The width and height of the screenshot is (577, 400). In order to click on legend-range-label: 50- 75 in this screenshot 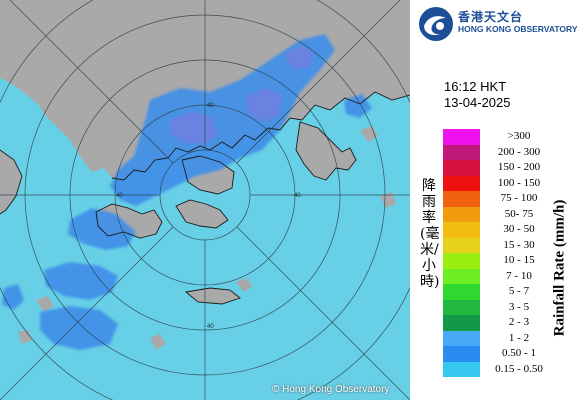, I will do `click(519, 213)`.